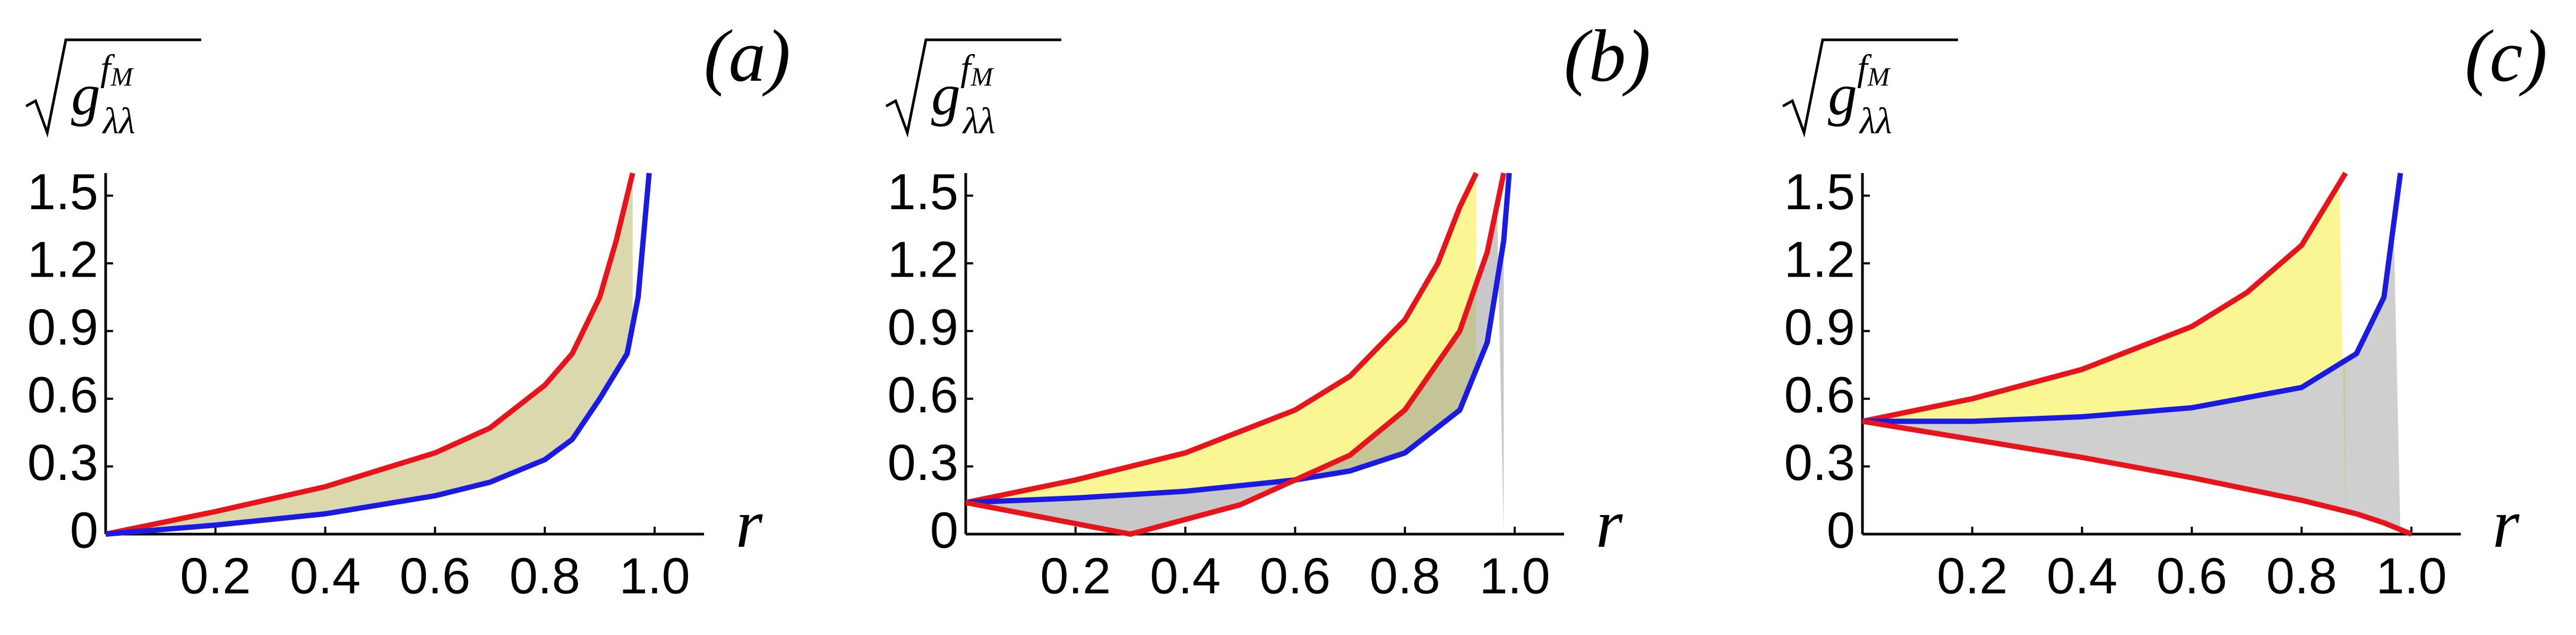 Image resolution: width=2576 pixels, height=635 pixels. Describe the element at coordinates (2506, 56) in the screenshot. I see `panel-title: (c)` at that location.